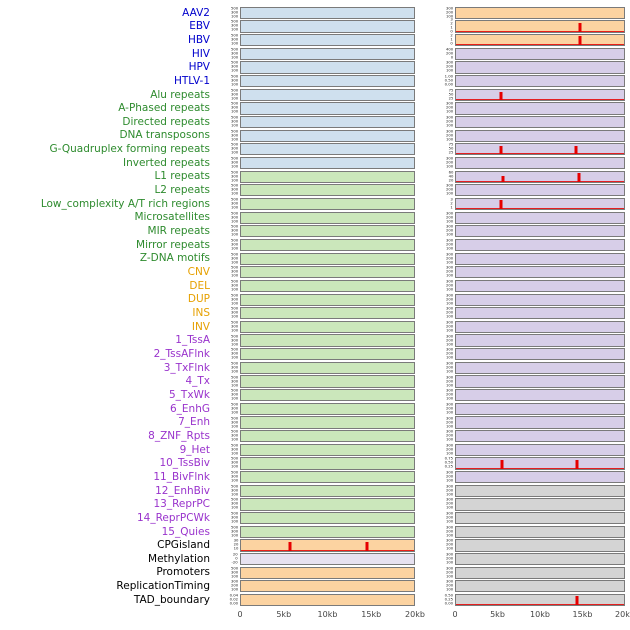 The image size is (630, 630). I want to click on y-axis-left: 300 200 100, so click(228, 587).